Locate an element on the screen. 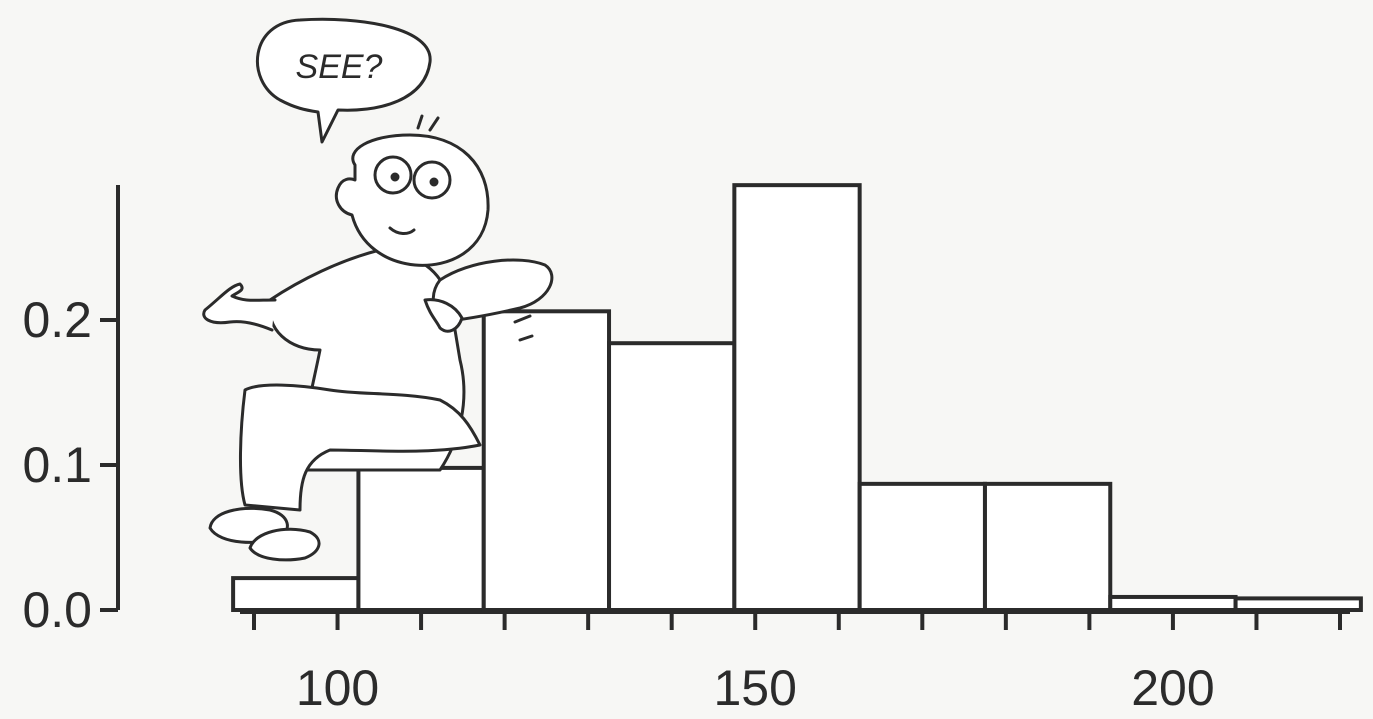 The image size is (1373, 719). speech-bubble-text: SEE? is located at coordinates (339, 67).